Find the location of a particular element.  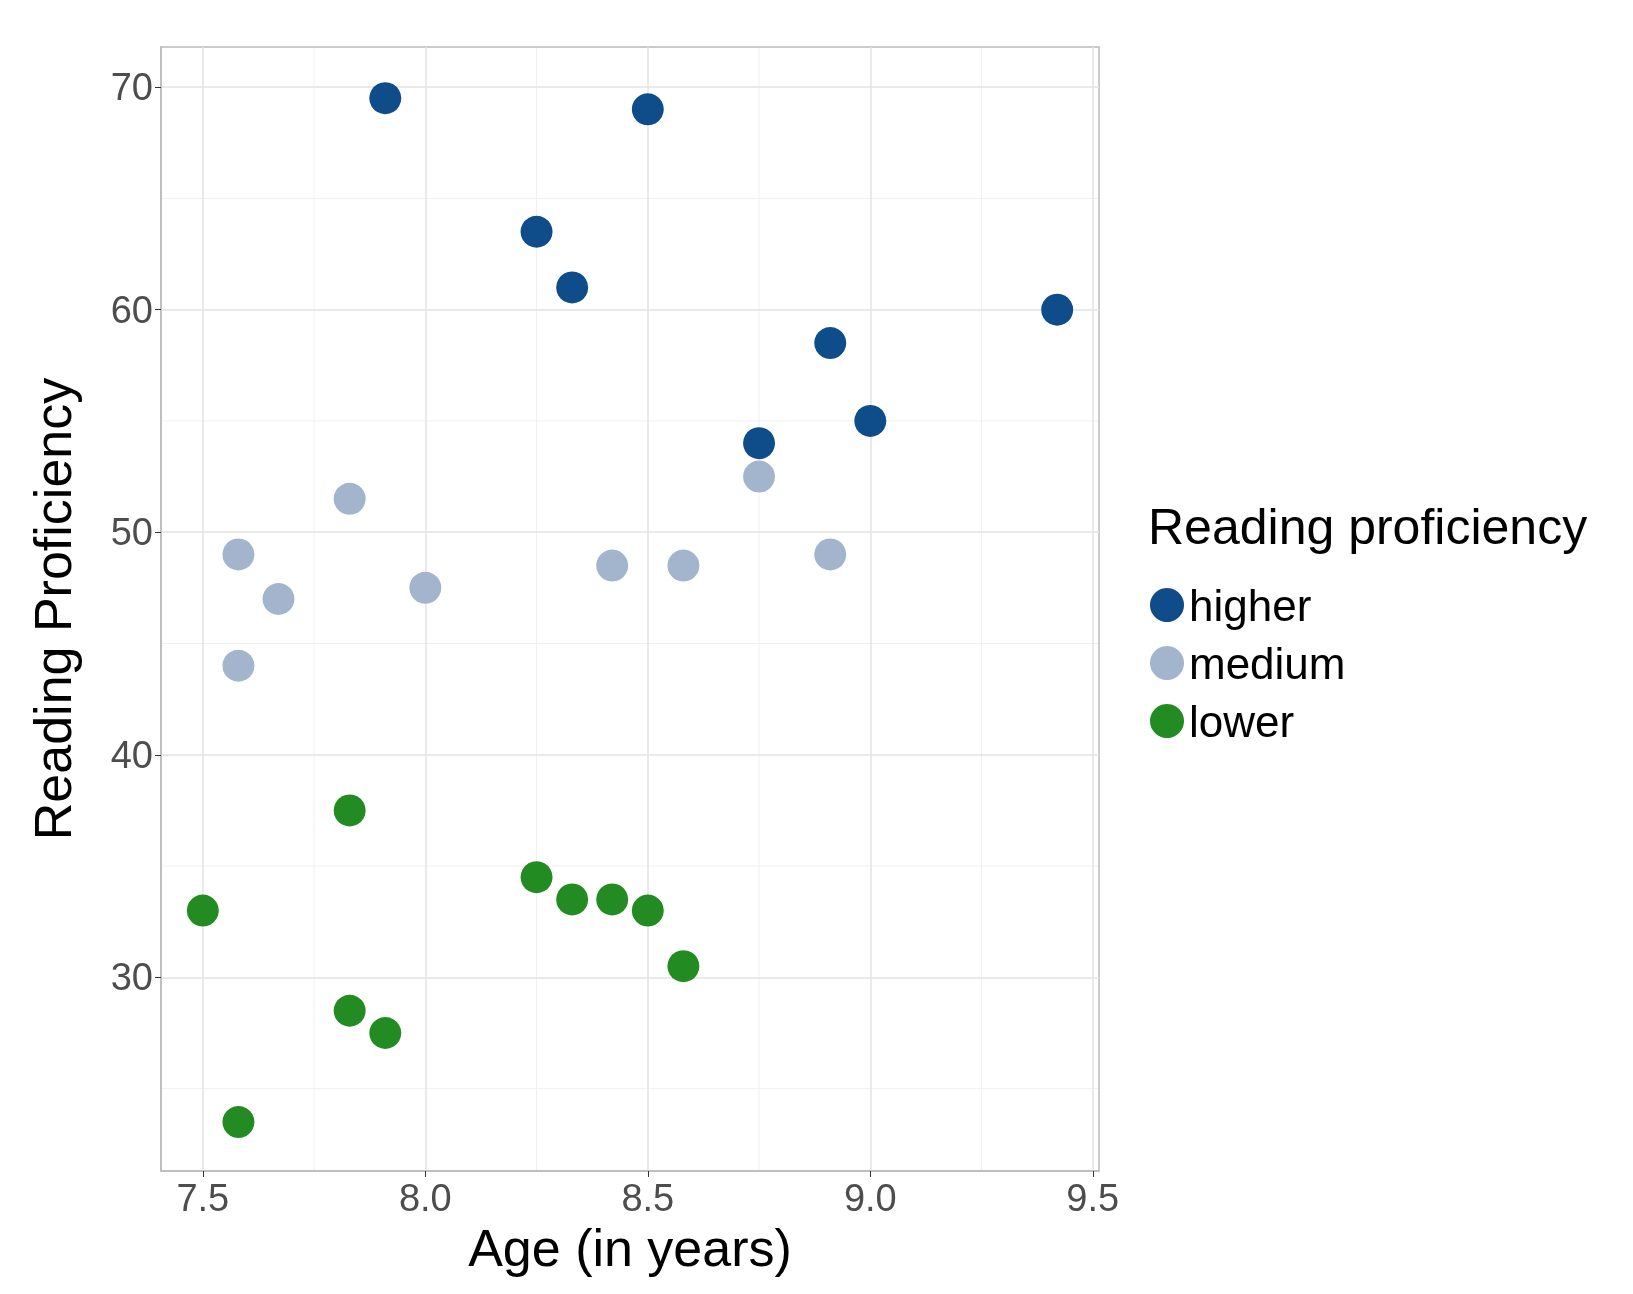

x-tick-label: 8.5 is located at coordinates (648, 1198).